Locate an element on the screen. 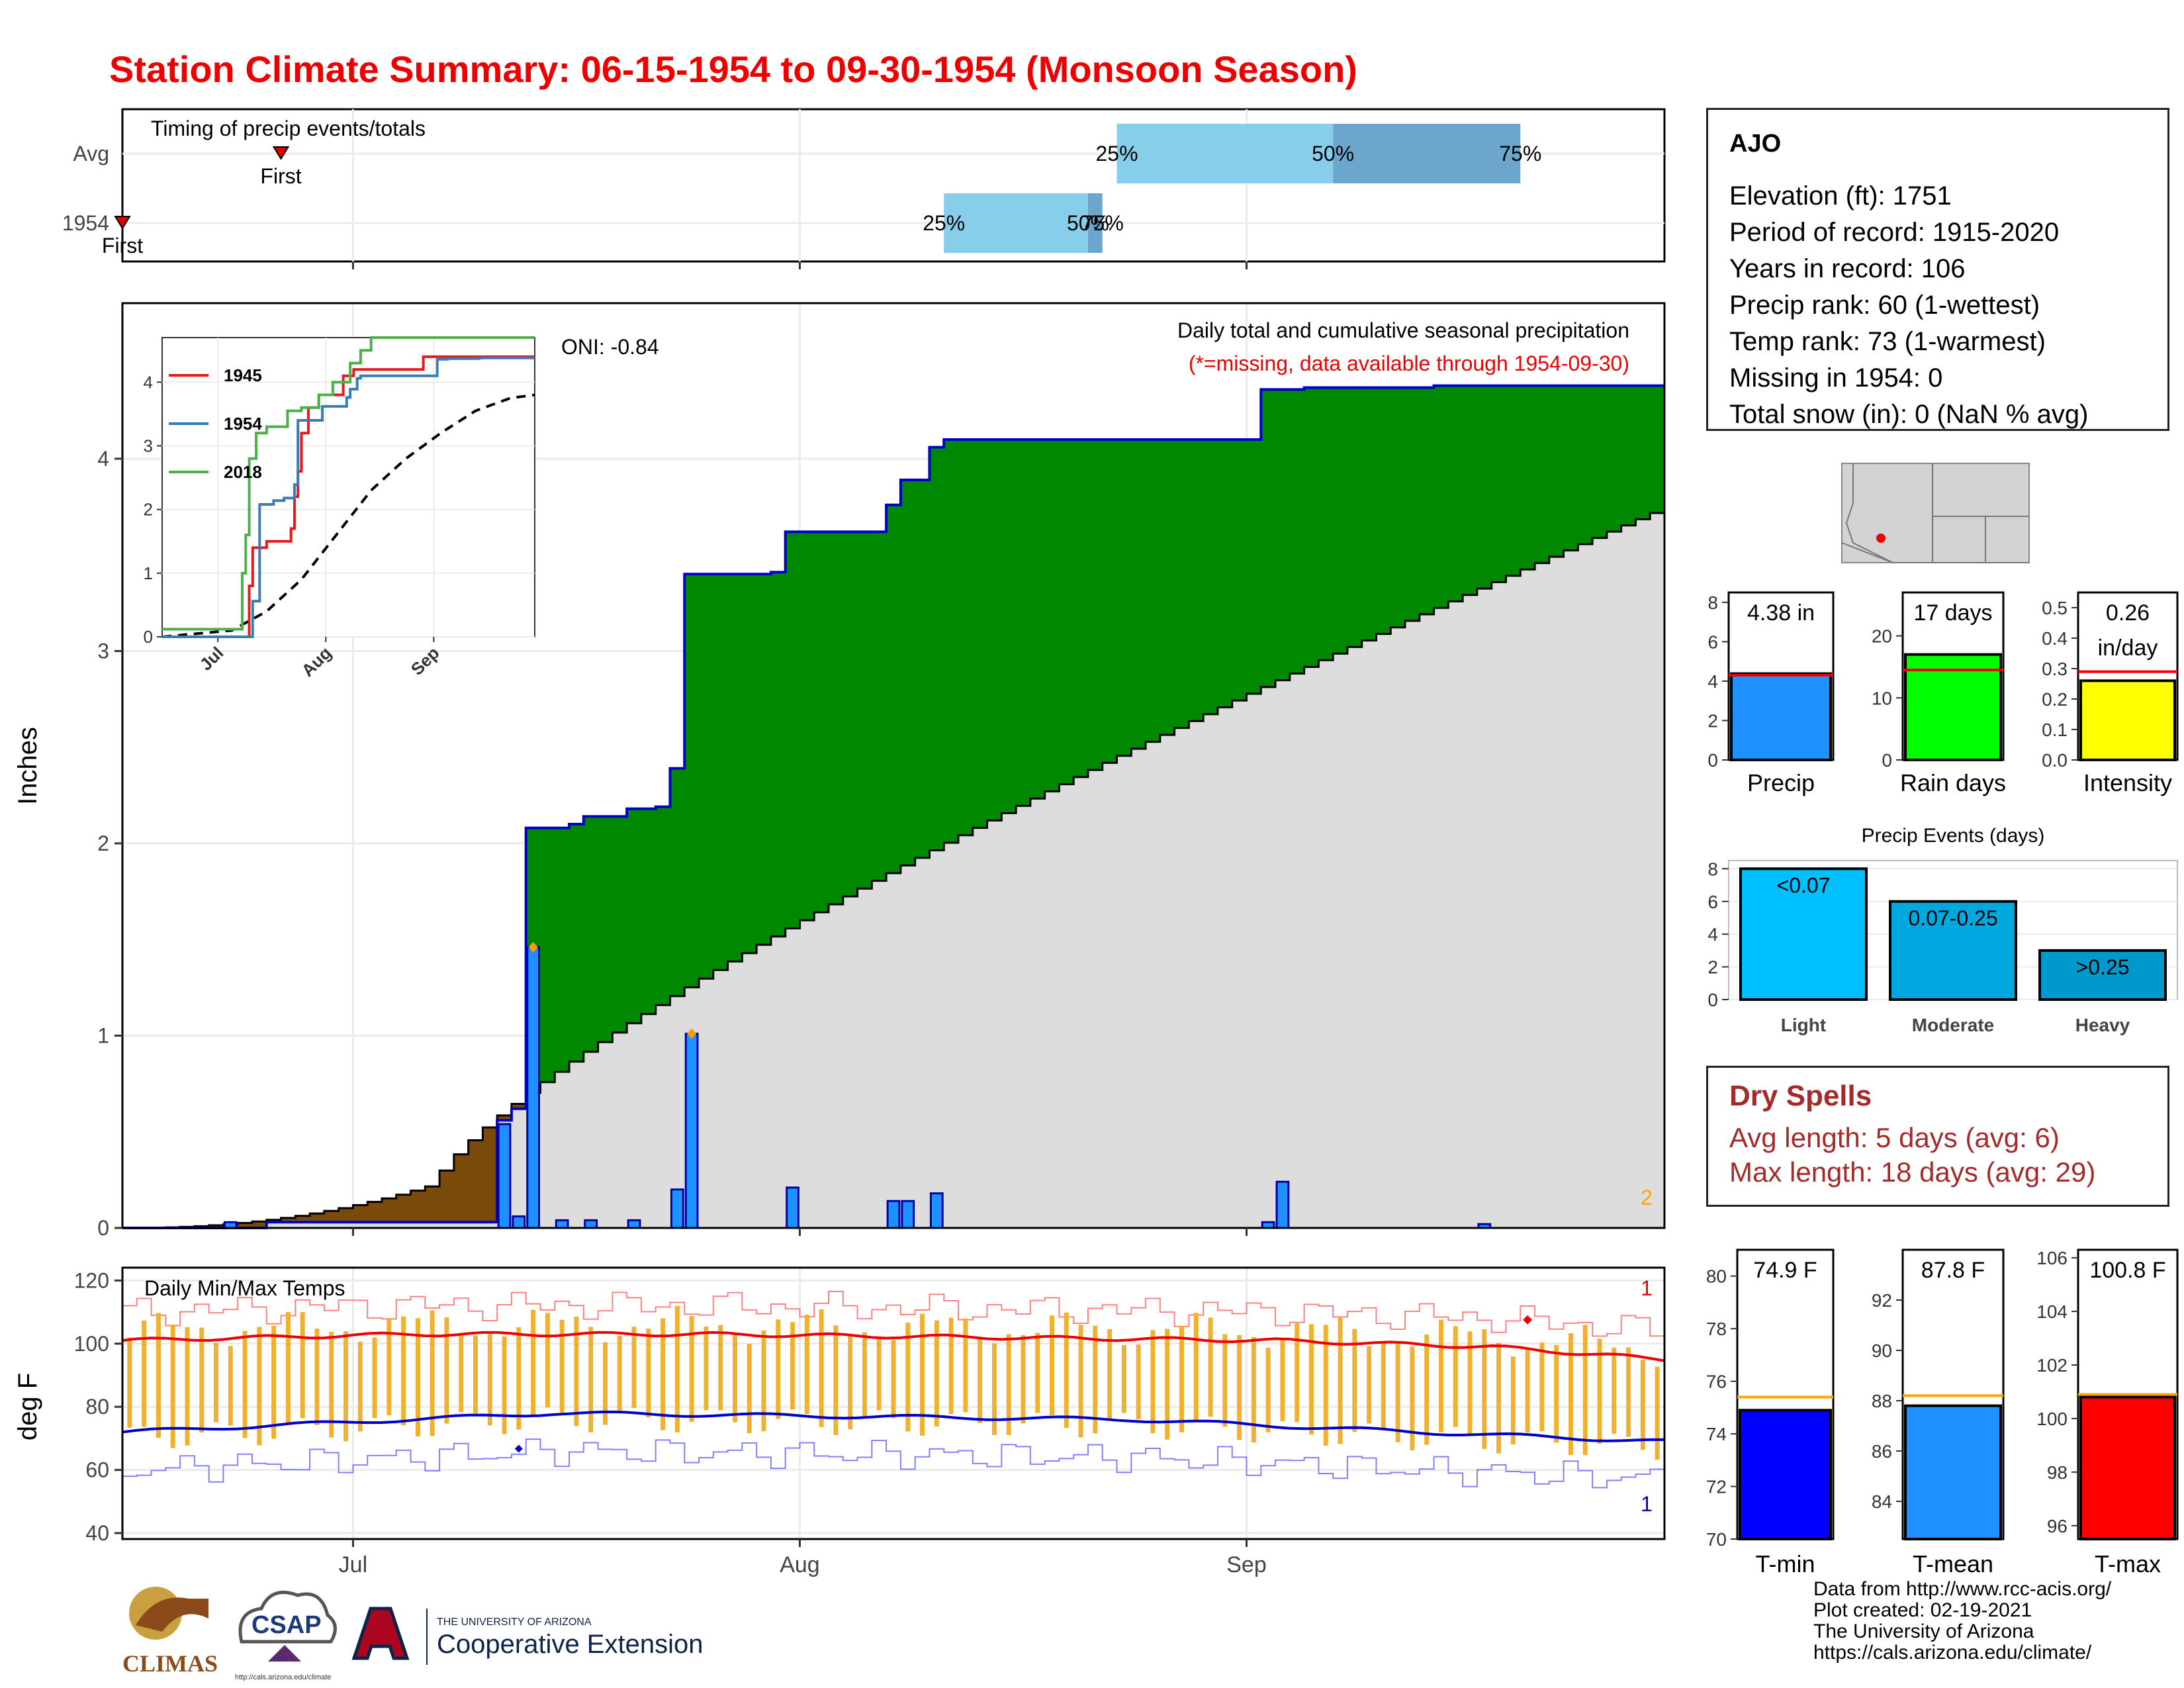  events-ytick-label: 0 is located at coordinates (1712, 1000).